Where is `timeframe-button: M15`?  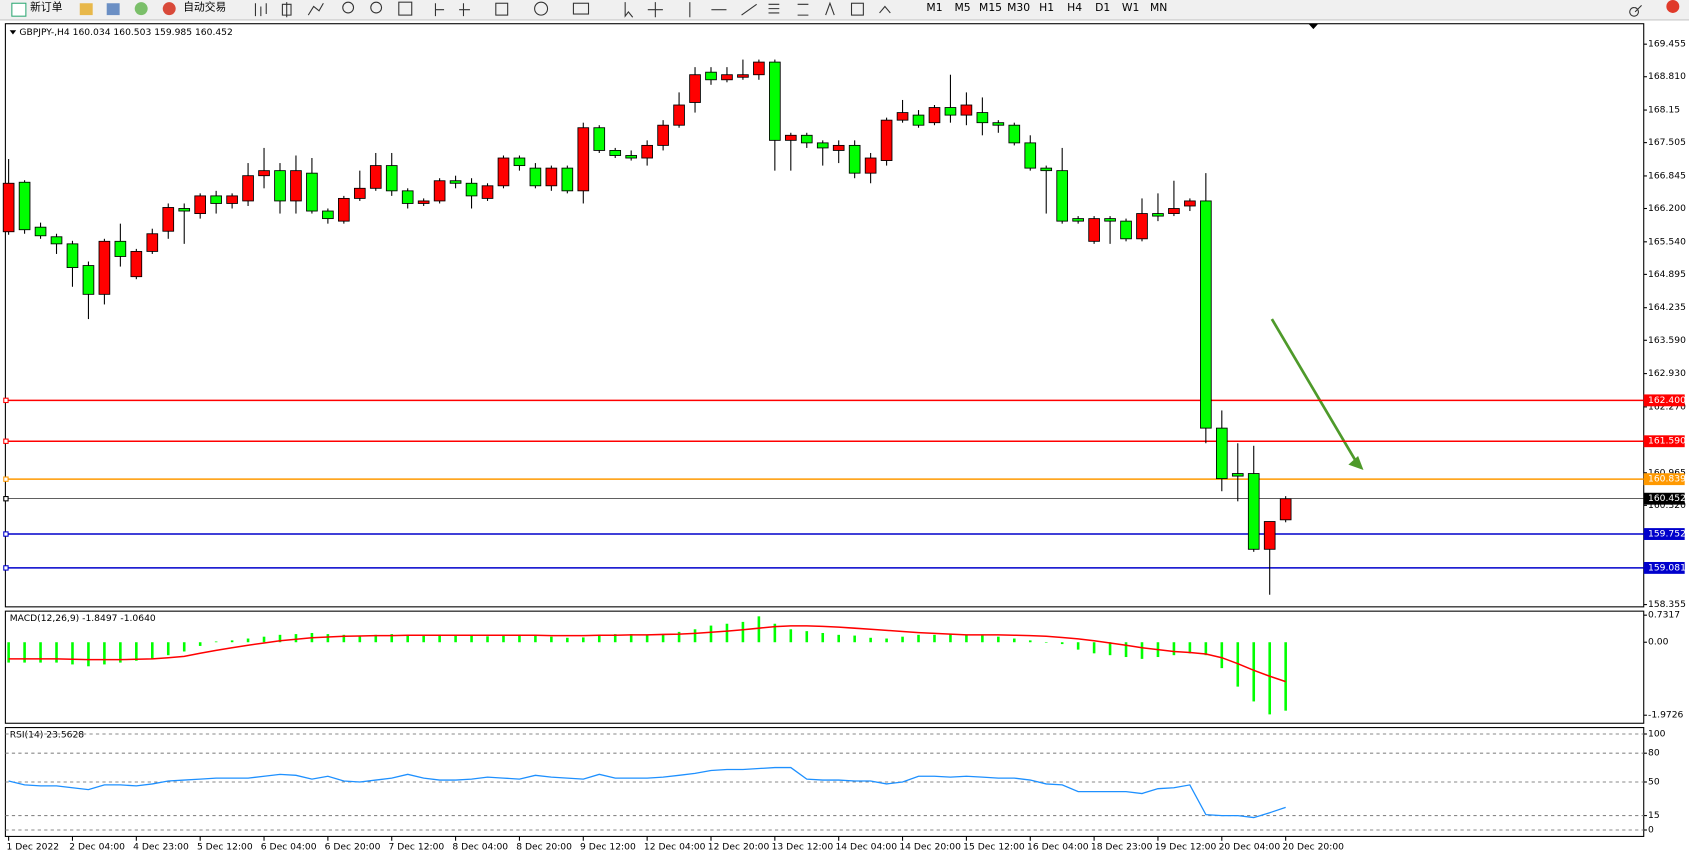
timeframe-button: M15 is located at coordinates (990, 7).